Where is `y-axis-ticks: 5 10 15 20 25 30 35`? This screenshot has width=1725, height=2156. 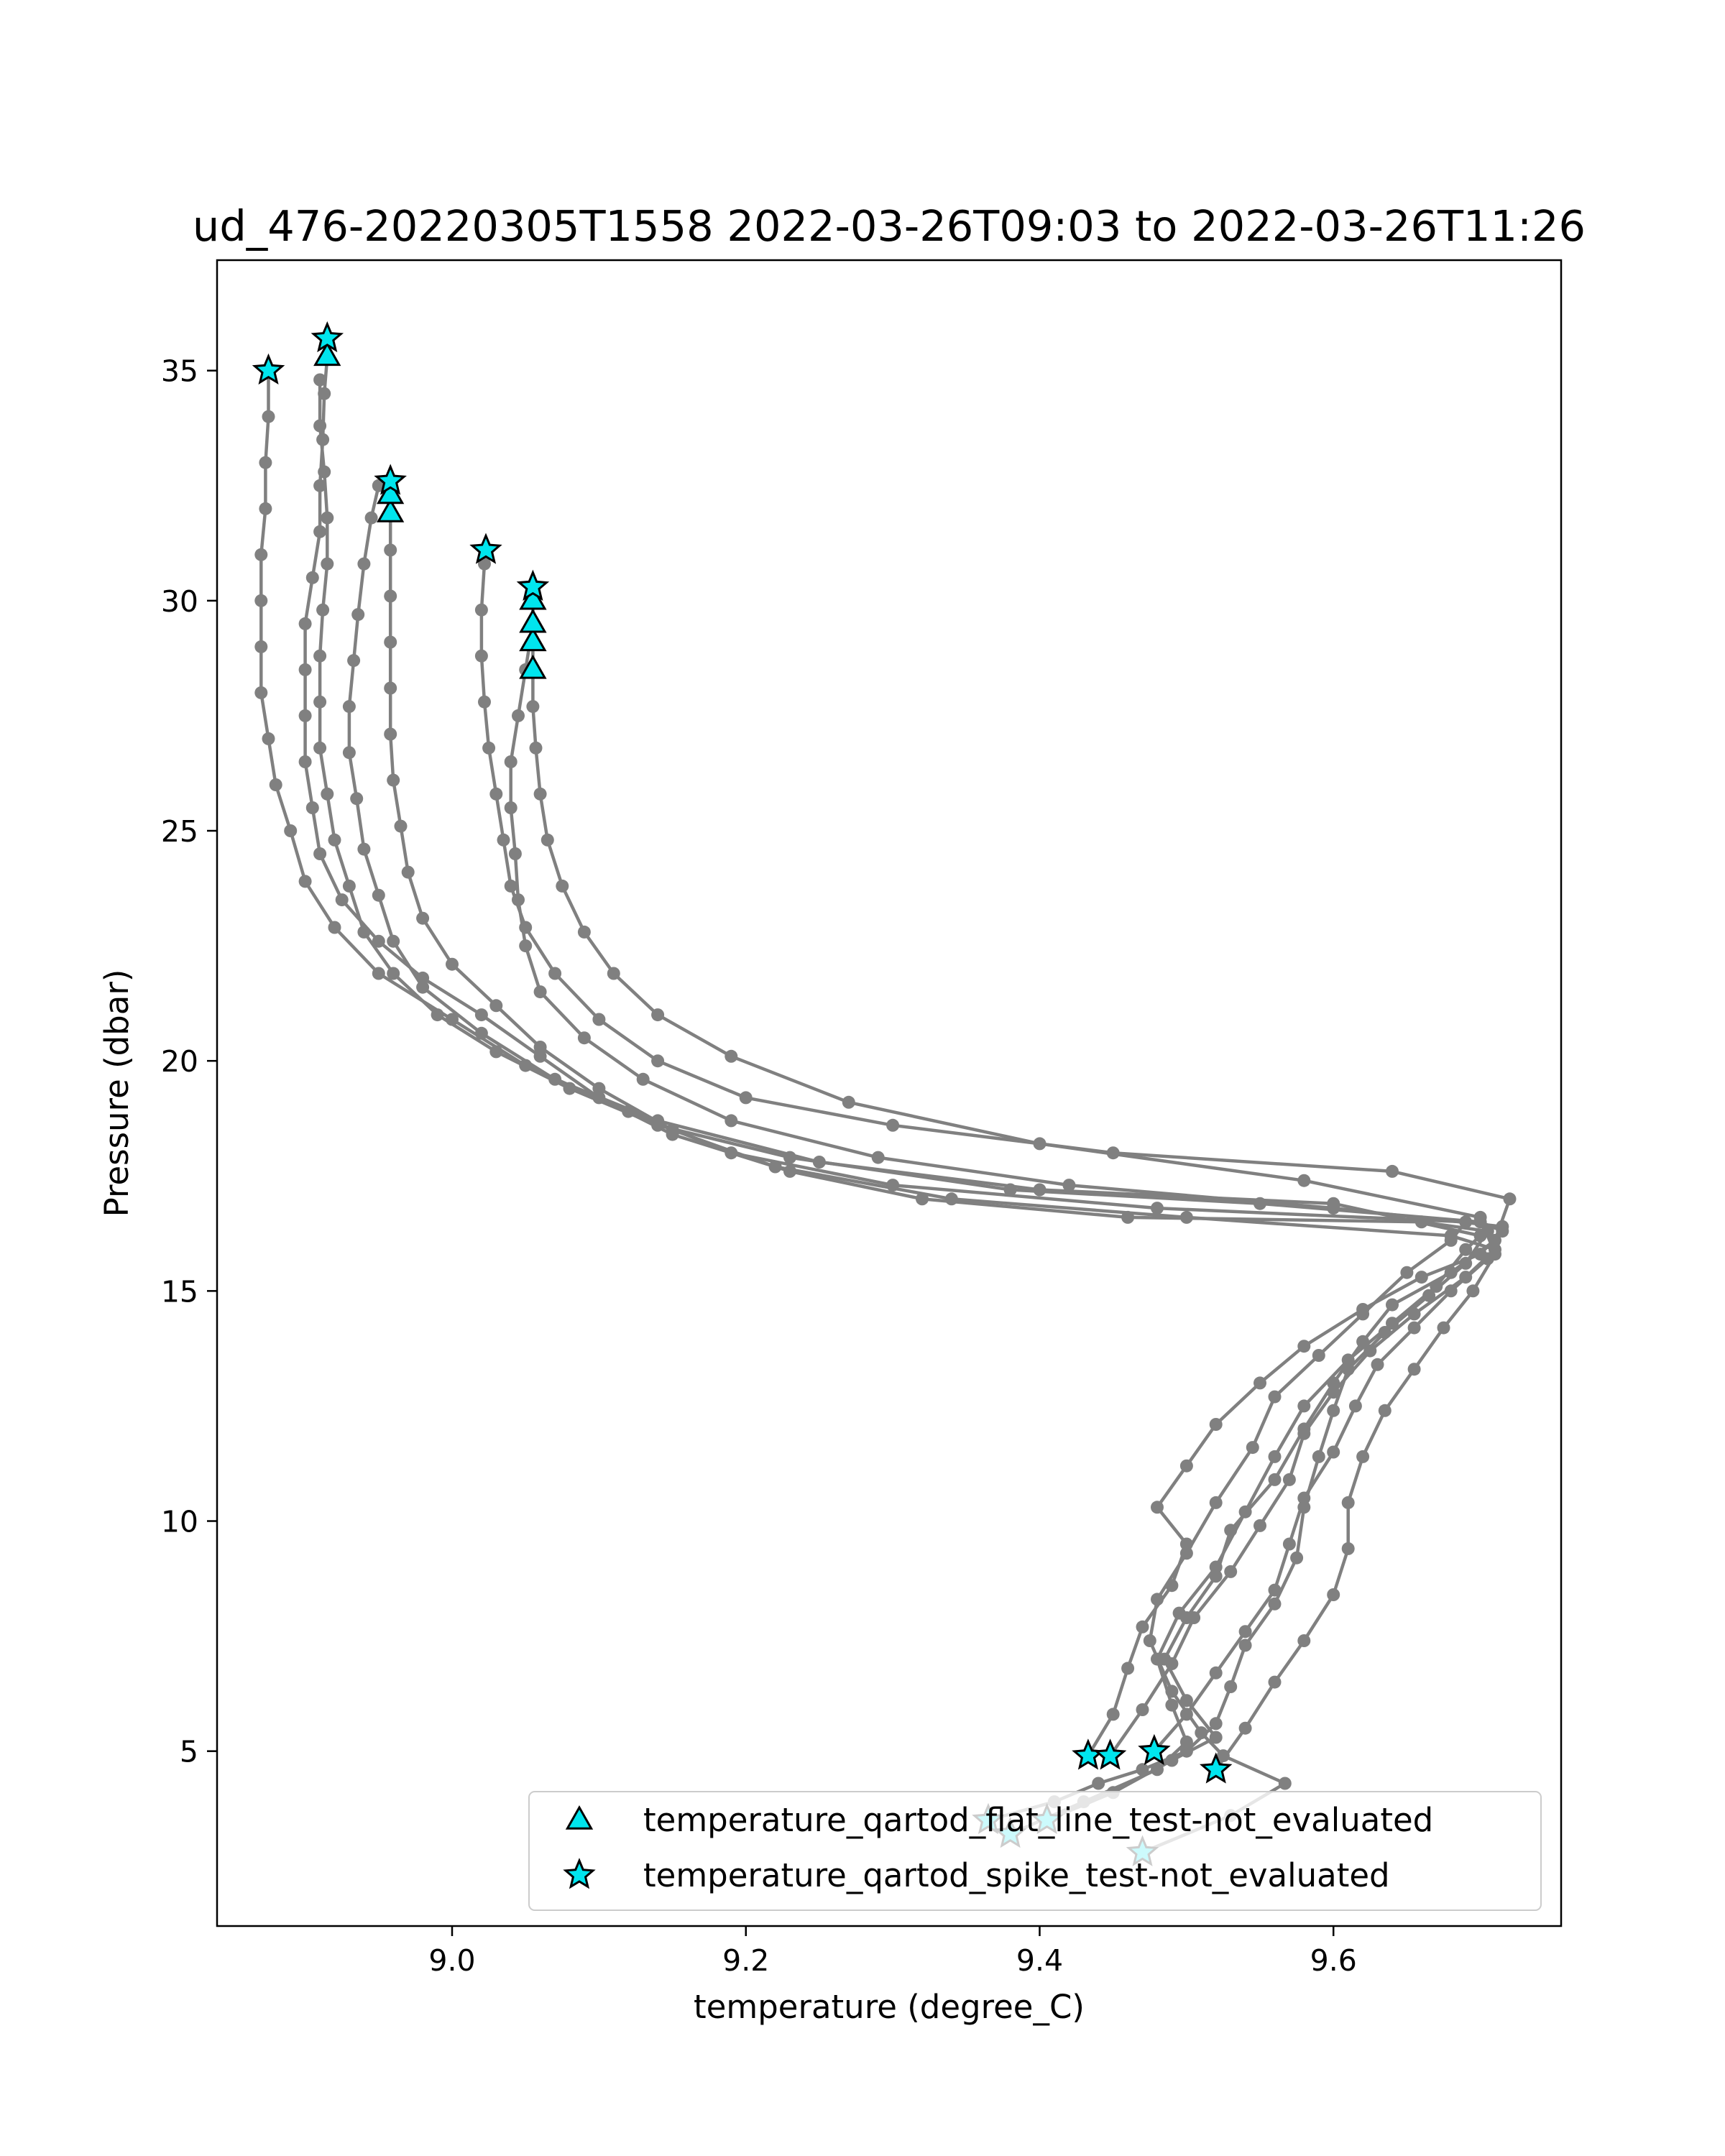
y-axis-ticks: 5 10 15 20 25 30 35 is located at coordinates (189, 1061).